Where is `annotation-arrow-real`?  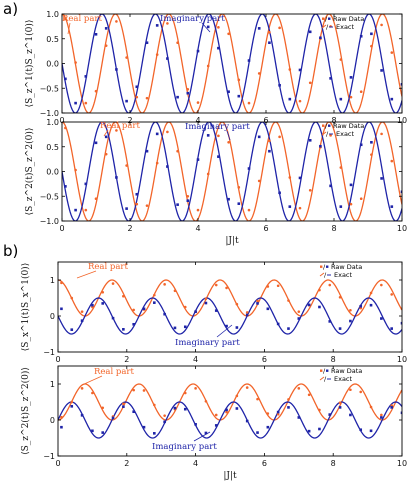
annotation-arrow-real is located at coordinates (92, 380).